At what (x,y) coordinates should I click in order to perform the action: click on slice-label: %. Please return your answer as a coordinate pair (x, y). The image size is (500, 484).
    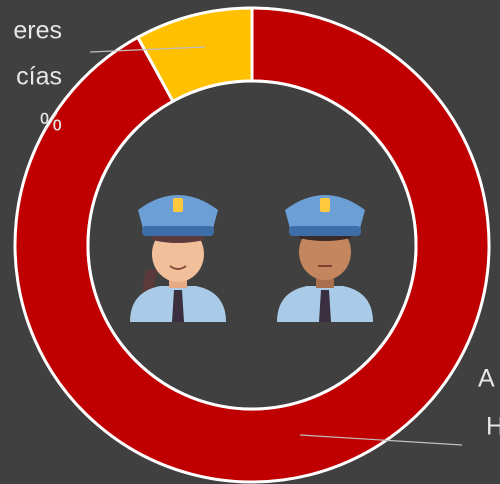
    Looking at the image, I should click on (51, 123).